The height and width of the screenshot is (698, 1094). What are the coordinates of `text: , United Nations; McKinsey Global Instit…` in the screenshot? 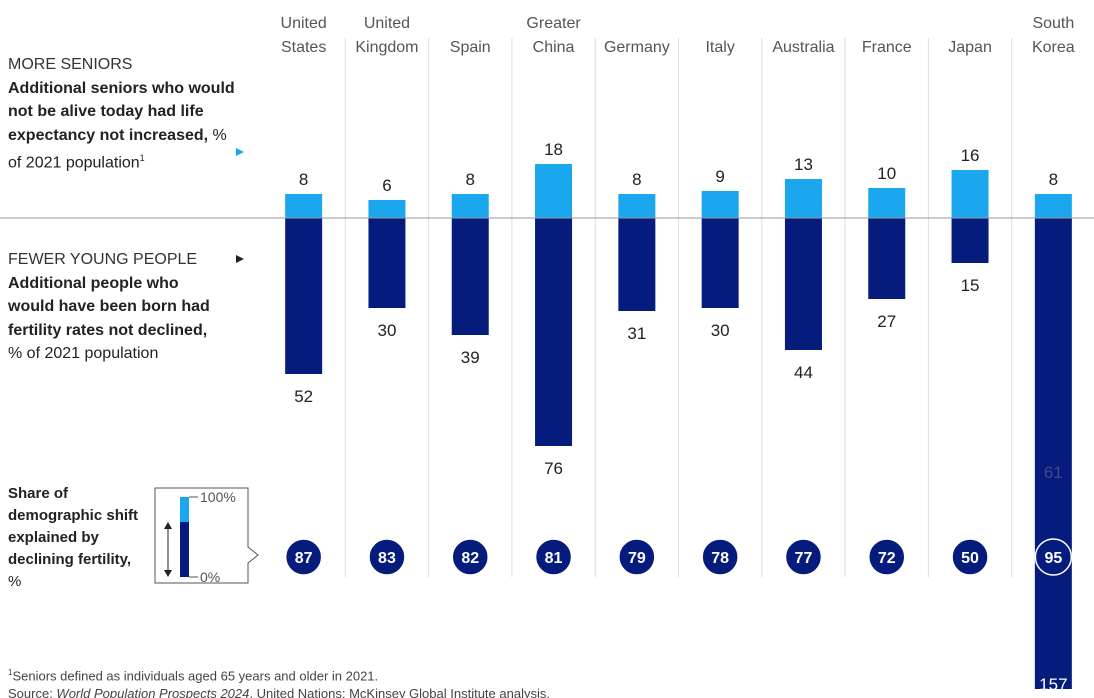 It's located at (399, 692).